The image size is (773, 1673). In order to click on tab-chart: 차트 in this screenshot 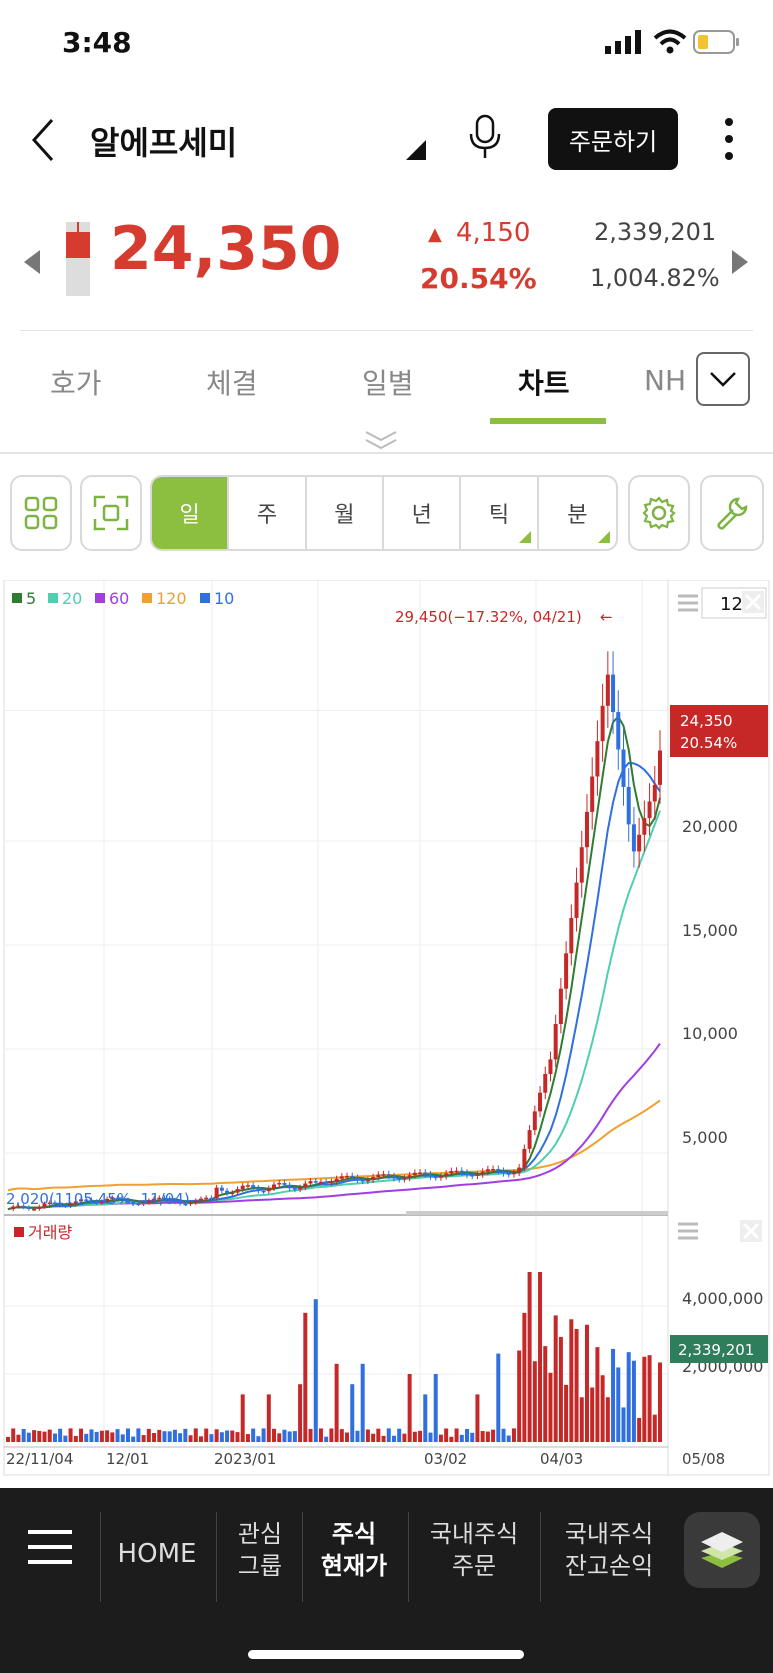, I will do `click(544, 383)`.